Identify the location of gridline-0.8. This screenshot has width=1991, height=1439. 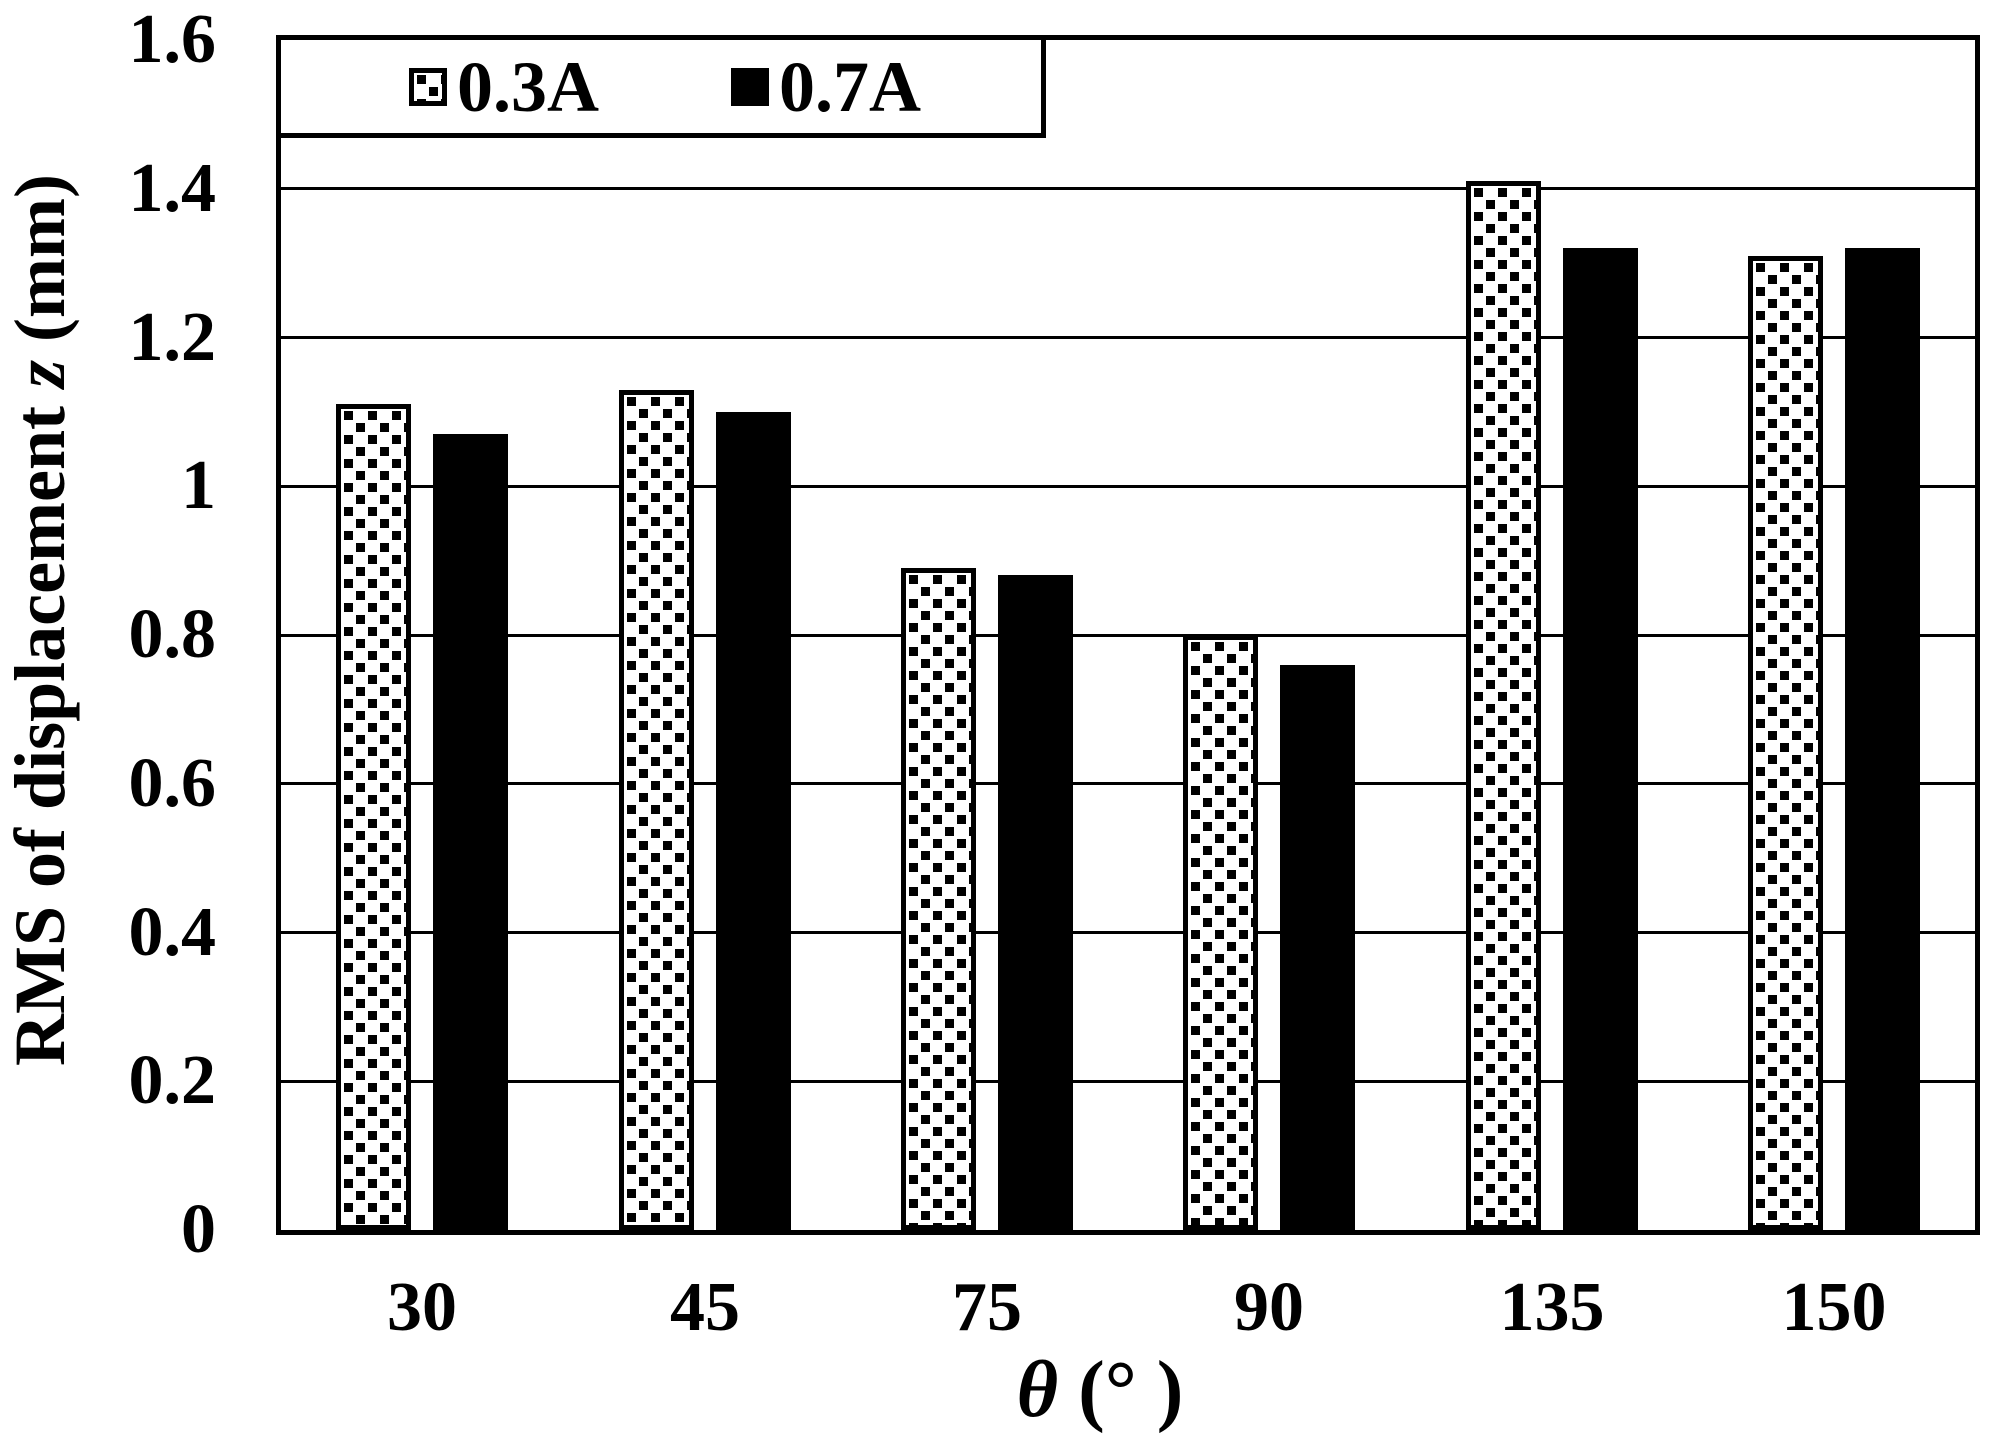
(1128, 635).